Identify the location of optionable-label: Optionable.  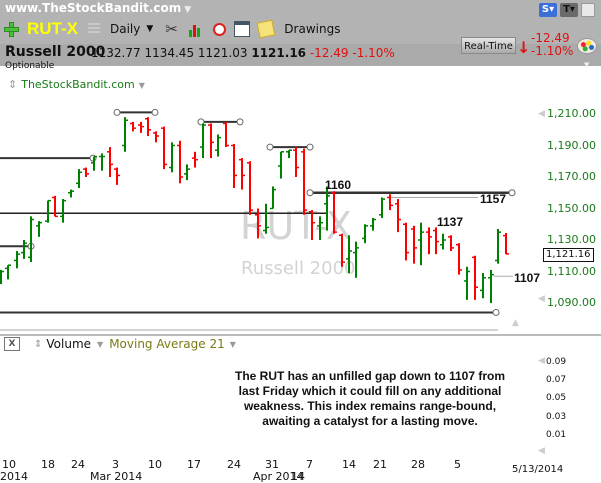
(30, 66).